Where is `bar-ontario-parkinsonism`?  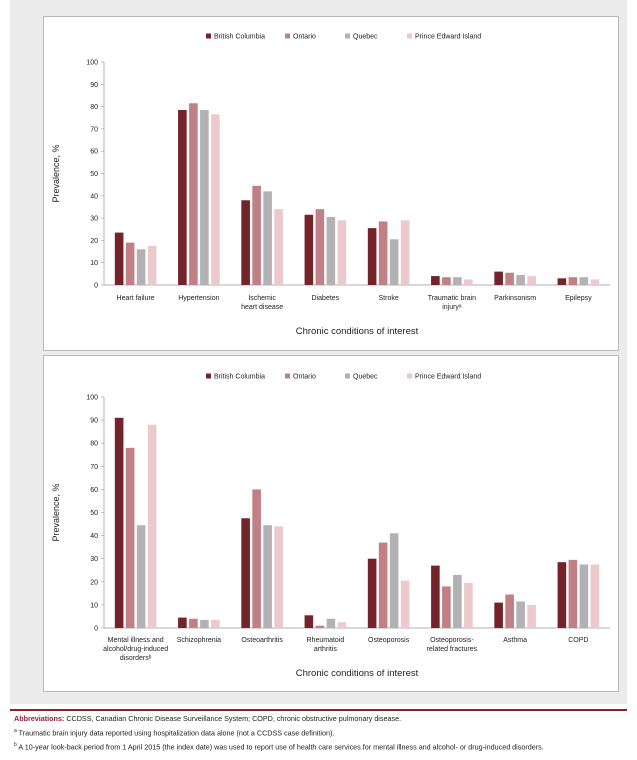 bar-ontario-parkinsonism is located at coordinates (509, 278).